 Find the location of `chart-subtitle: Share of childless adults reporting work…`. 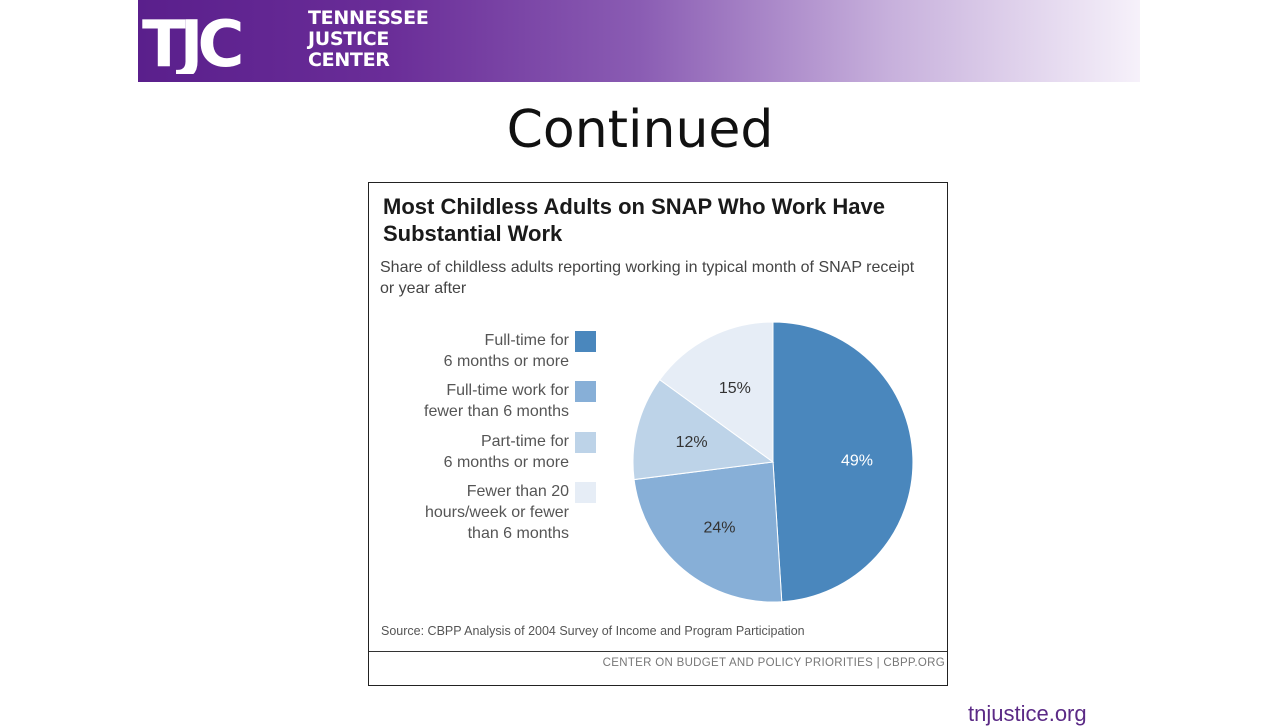

chart-subtitle: Share of childless adults reporting work… is located at coordinates (647, 278).